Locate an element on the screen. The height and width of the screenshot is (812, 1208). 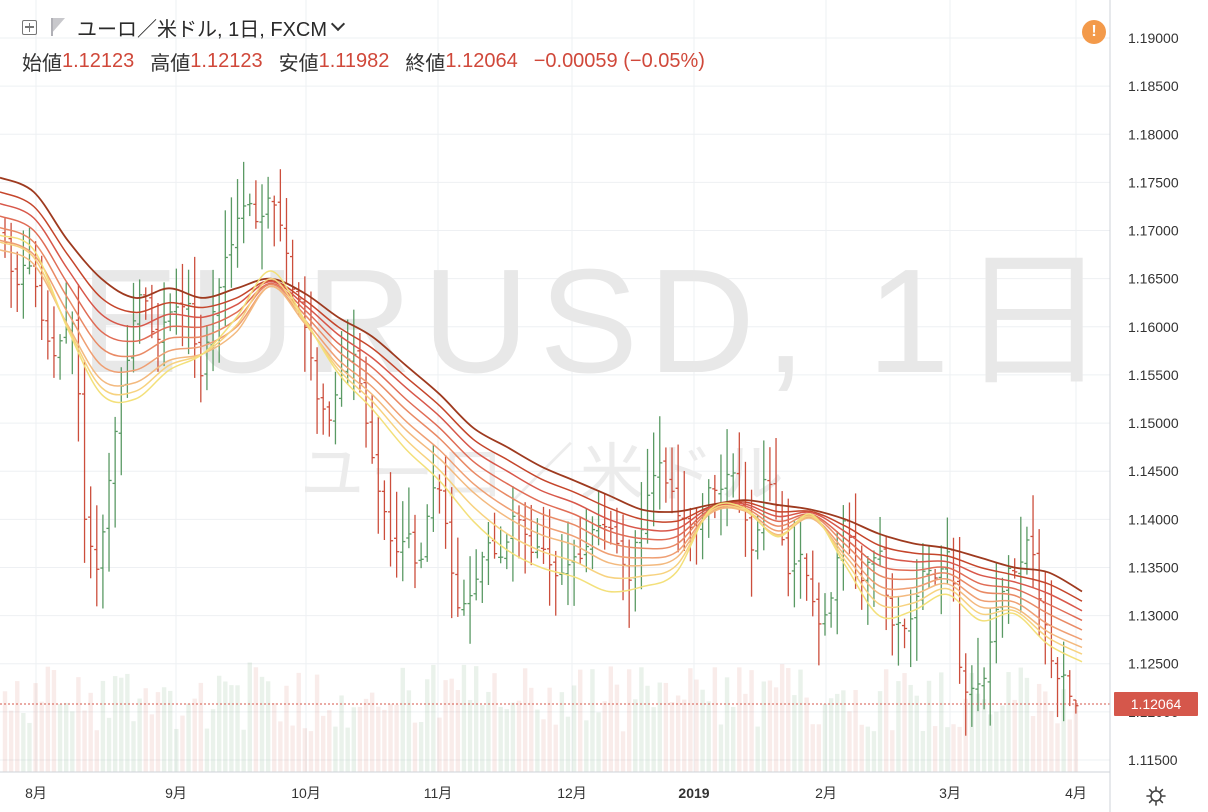
time-axis: 8月 9月 10月 11月 12月 2019 2月 3月 4月 is located at coordinates (556, 793).